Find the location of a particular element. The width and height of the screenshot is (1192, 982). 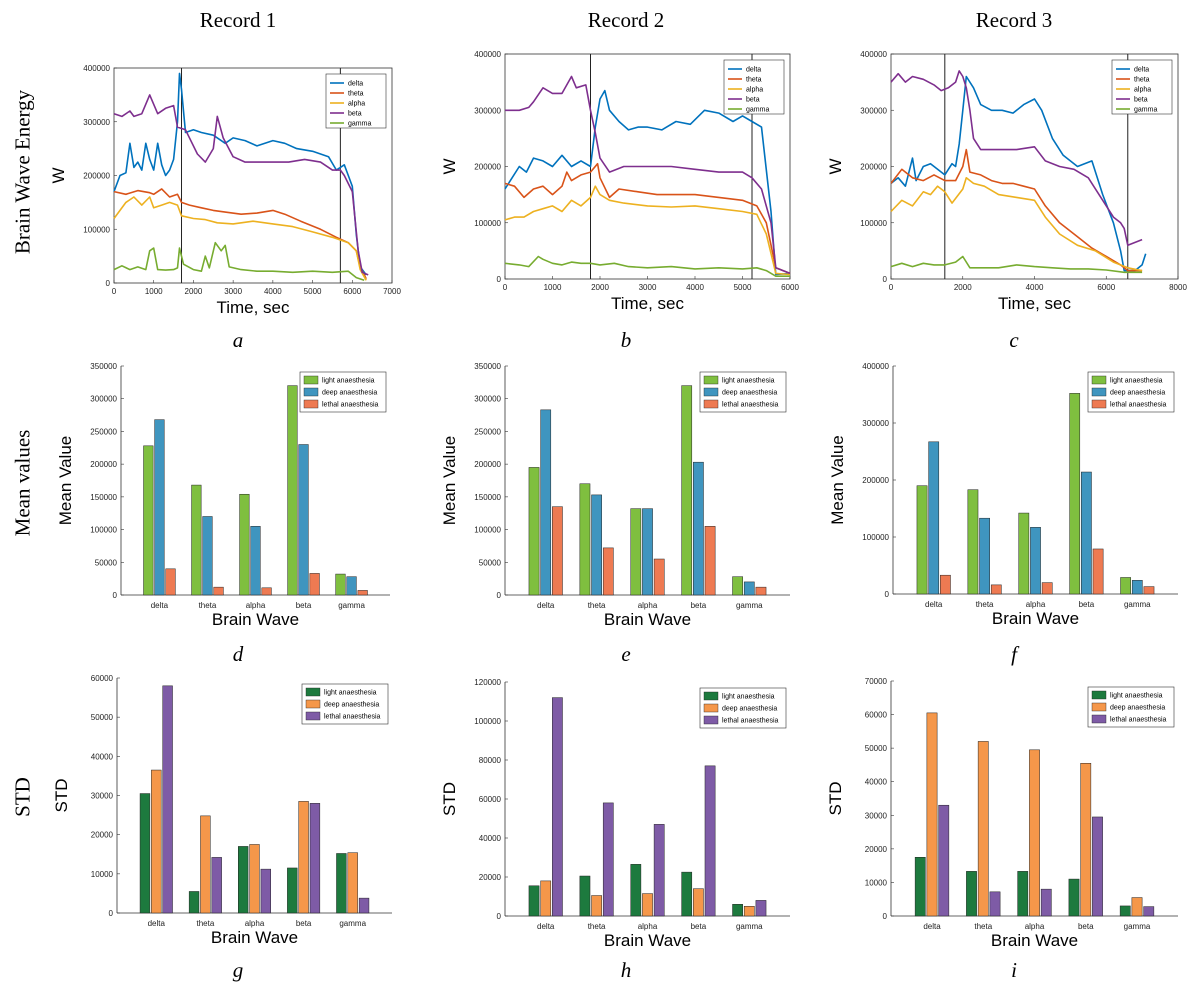

y-axis-label: Mean Value is located at coordinates (65, 480).